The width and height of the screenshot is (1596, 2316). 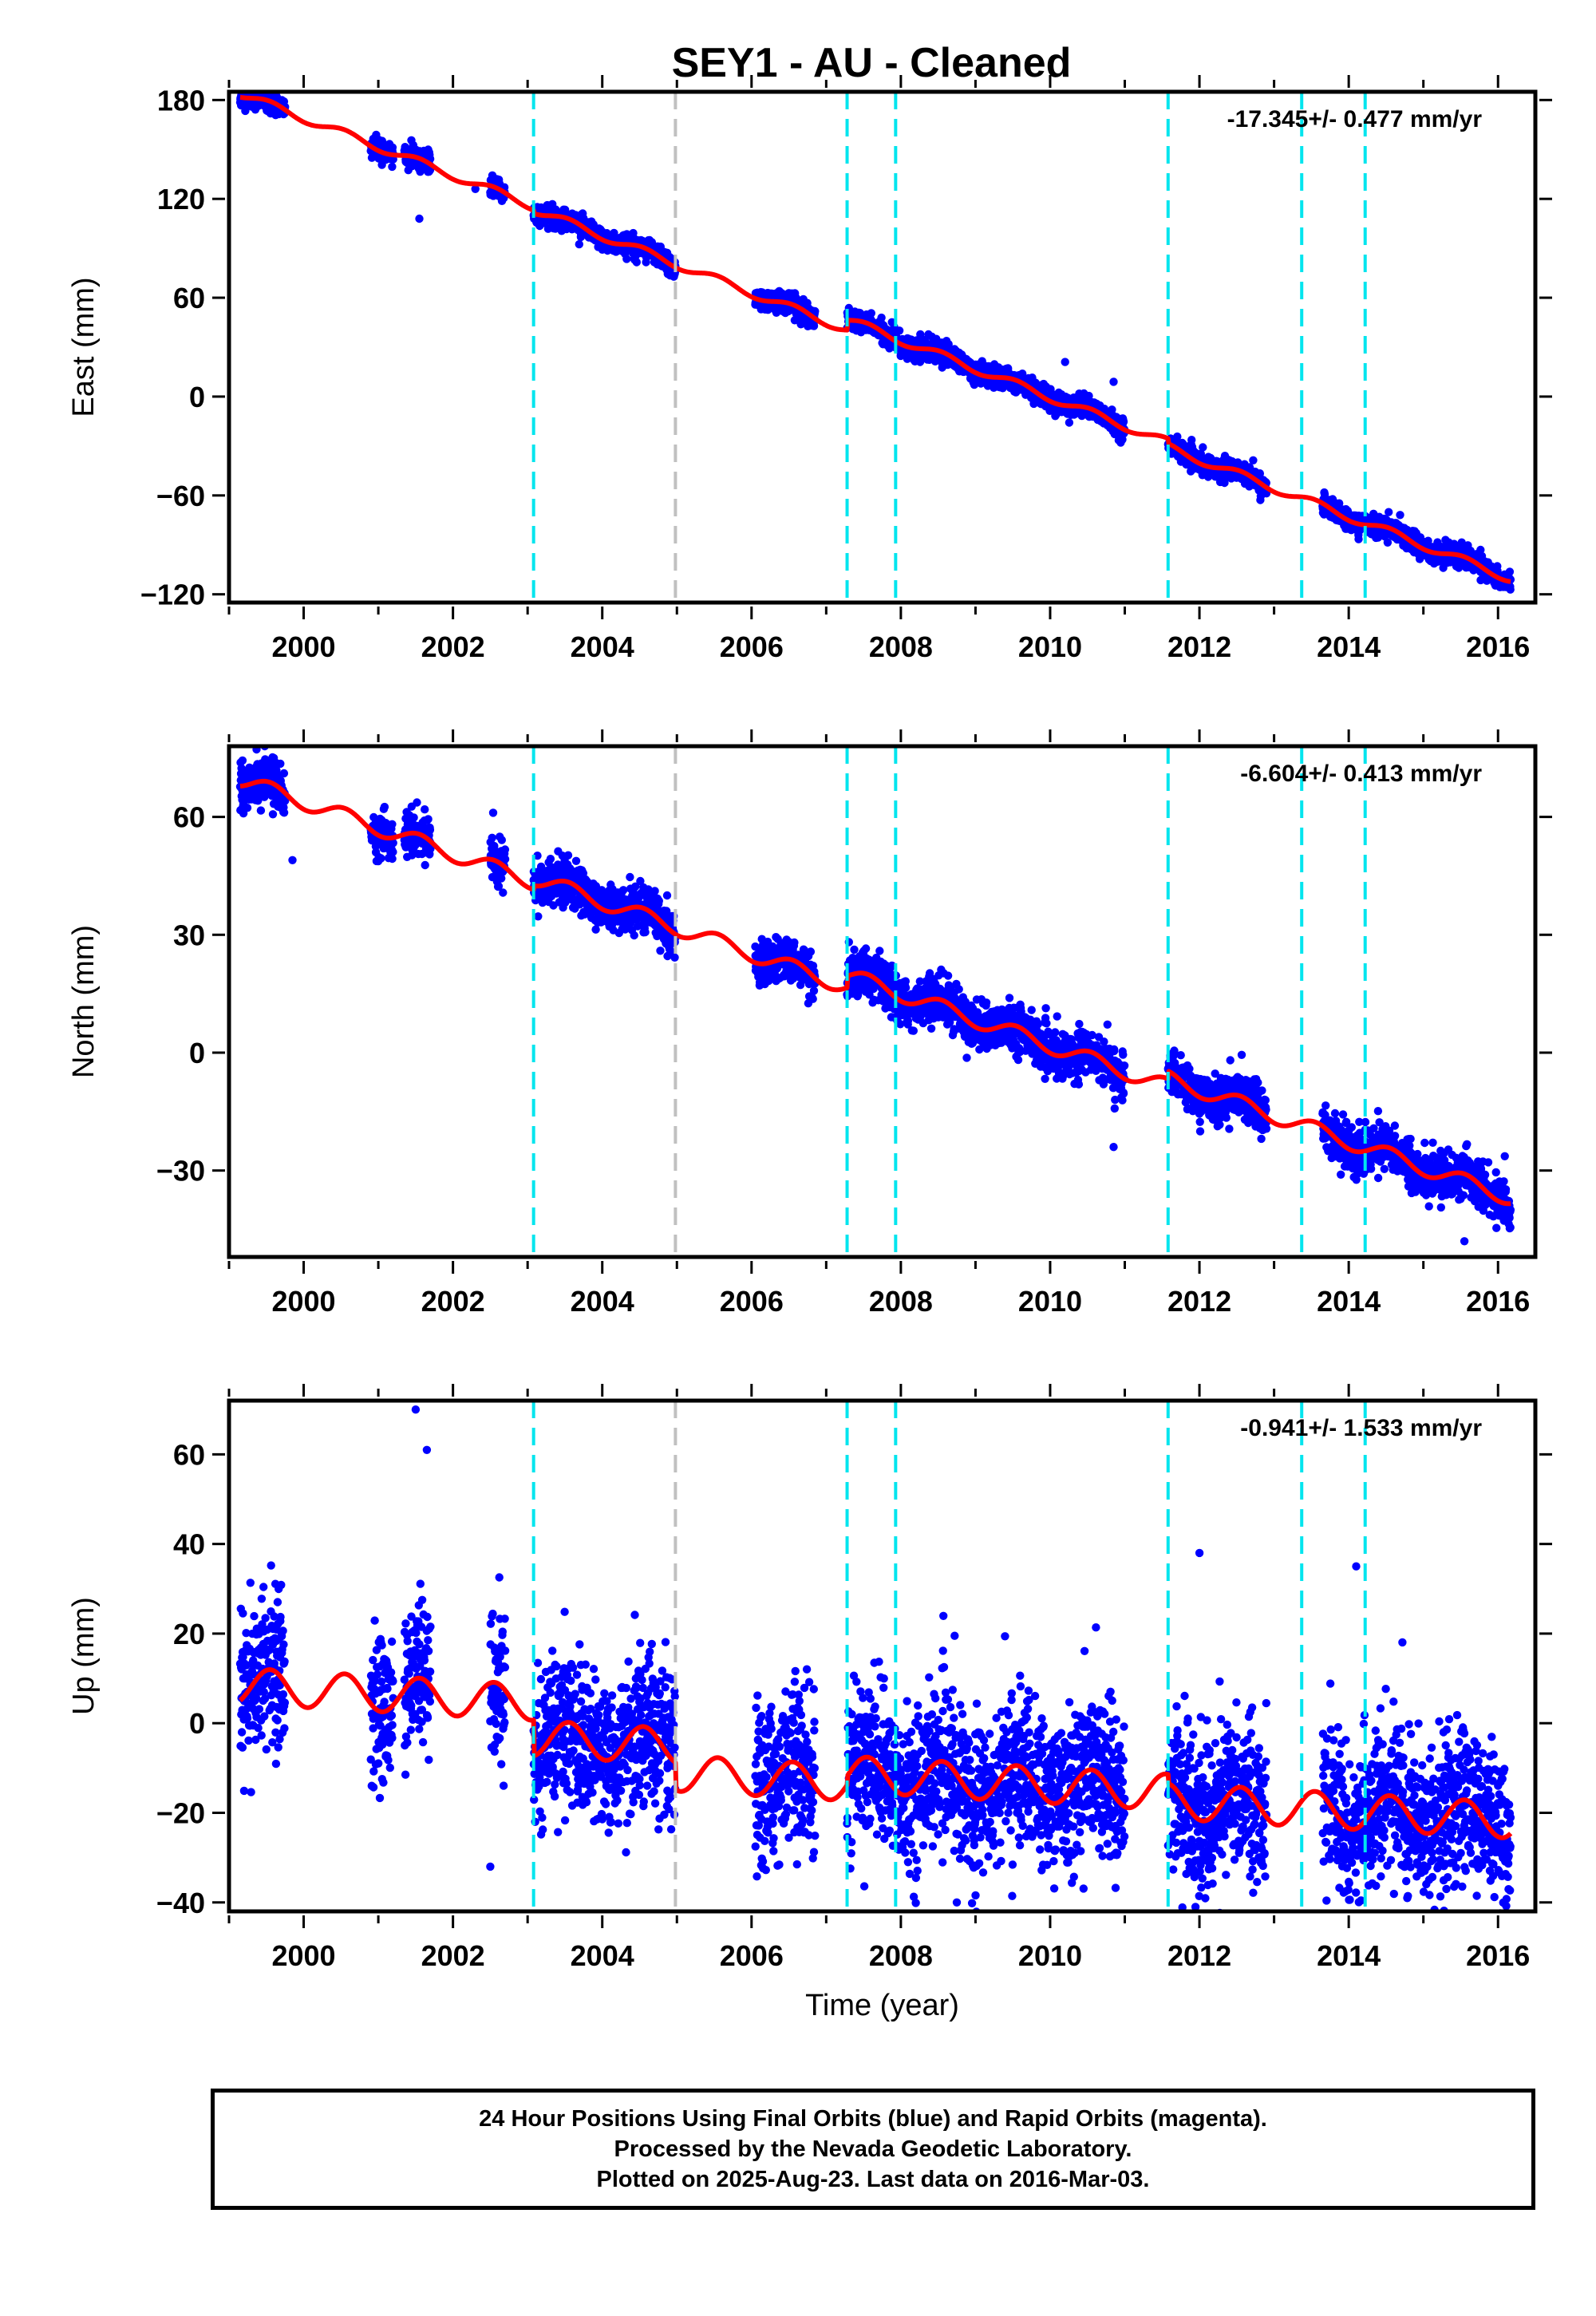 I want to click on x-tick-label: 2014, so click(x=1349, y=646).